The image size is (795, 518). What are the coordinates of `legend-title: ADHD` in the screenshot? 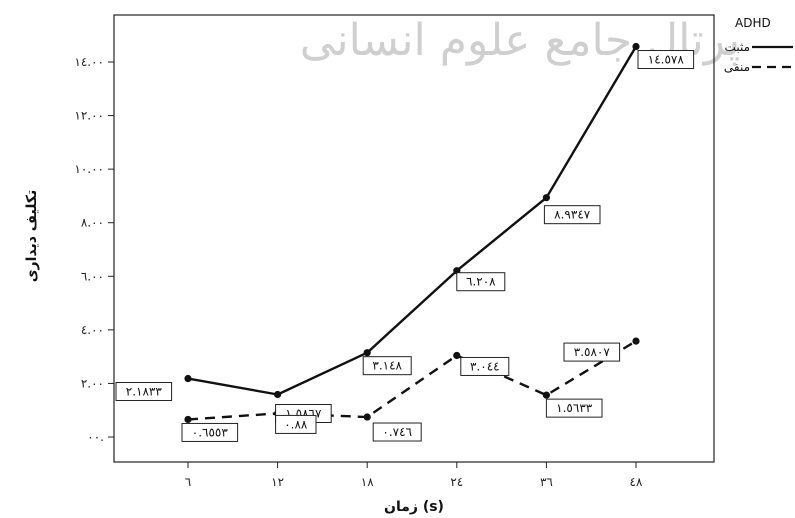 It's located at (753, 23).